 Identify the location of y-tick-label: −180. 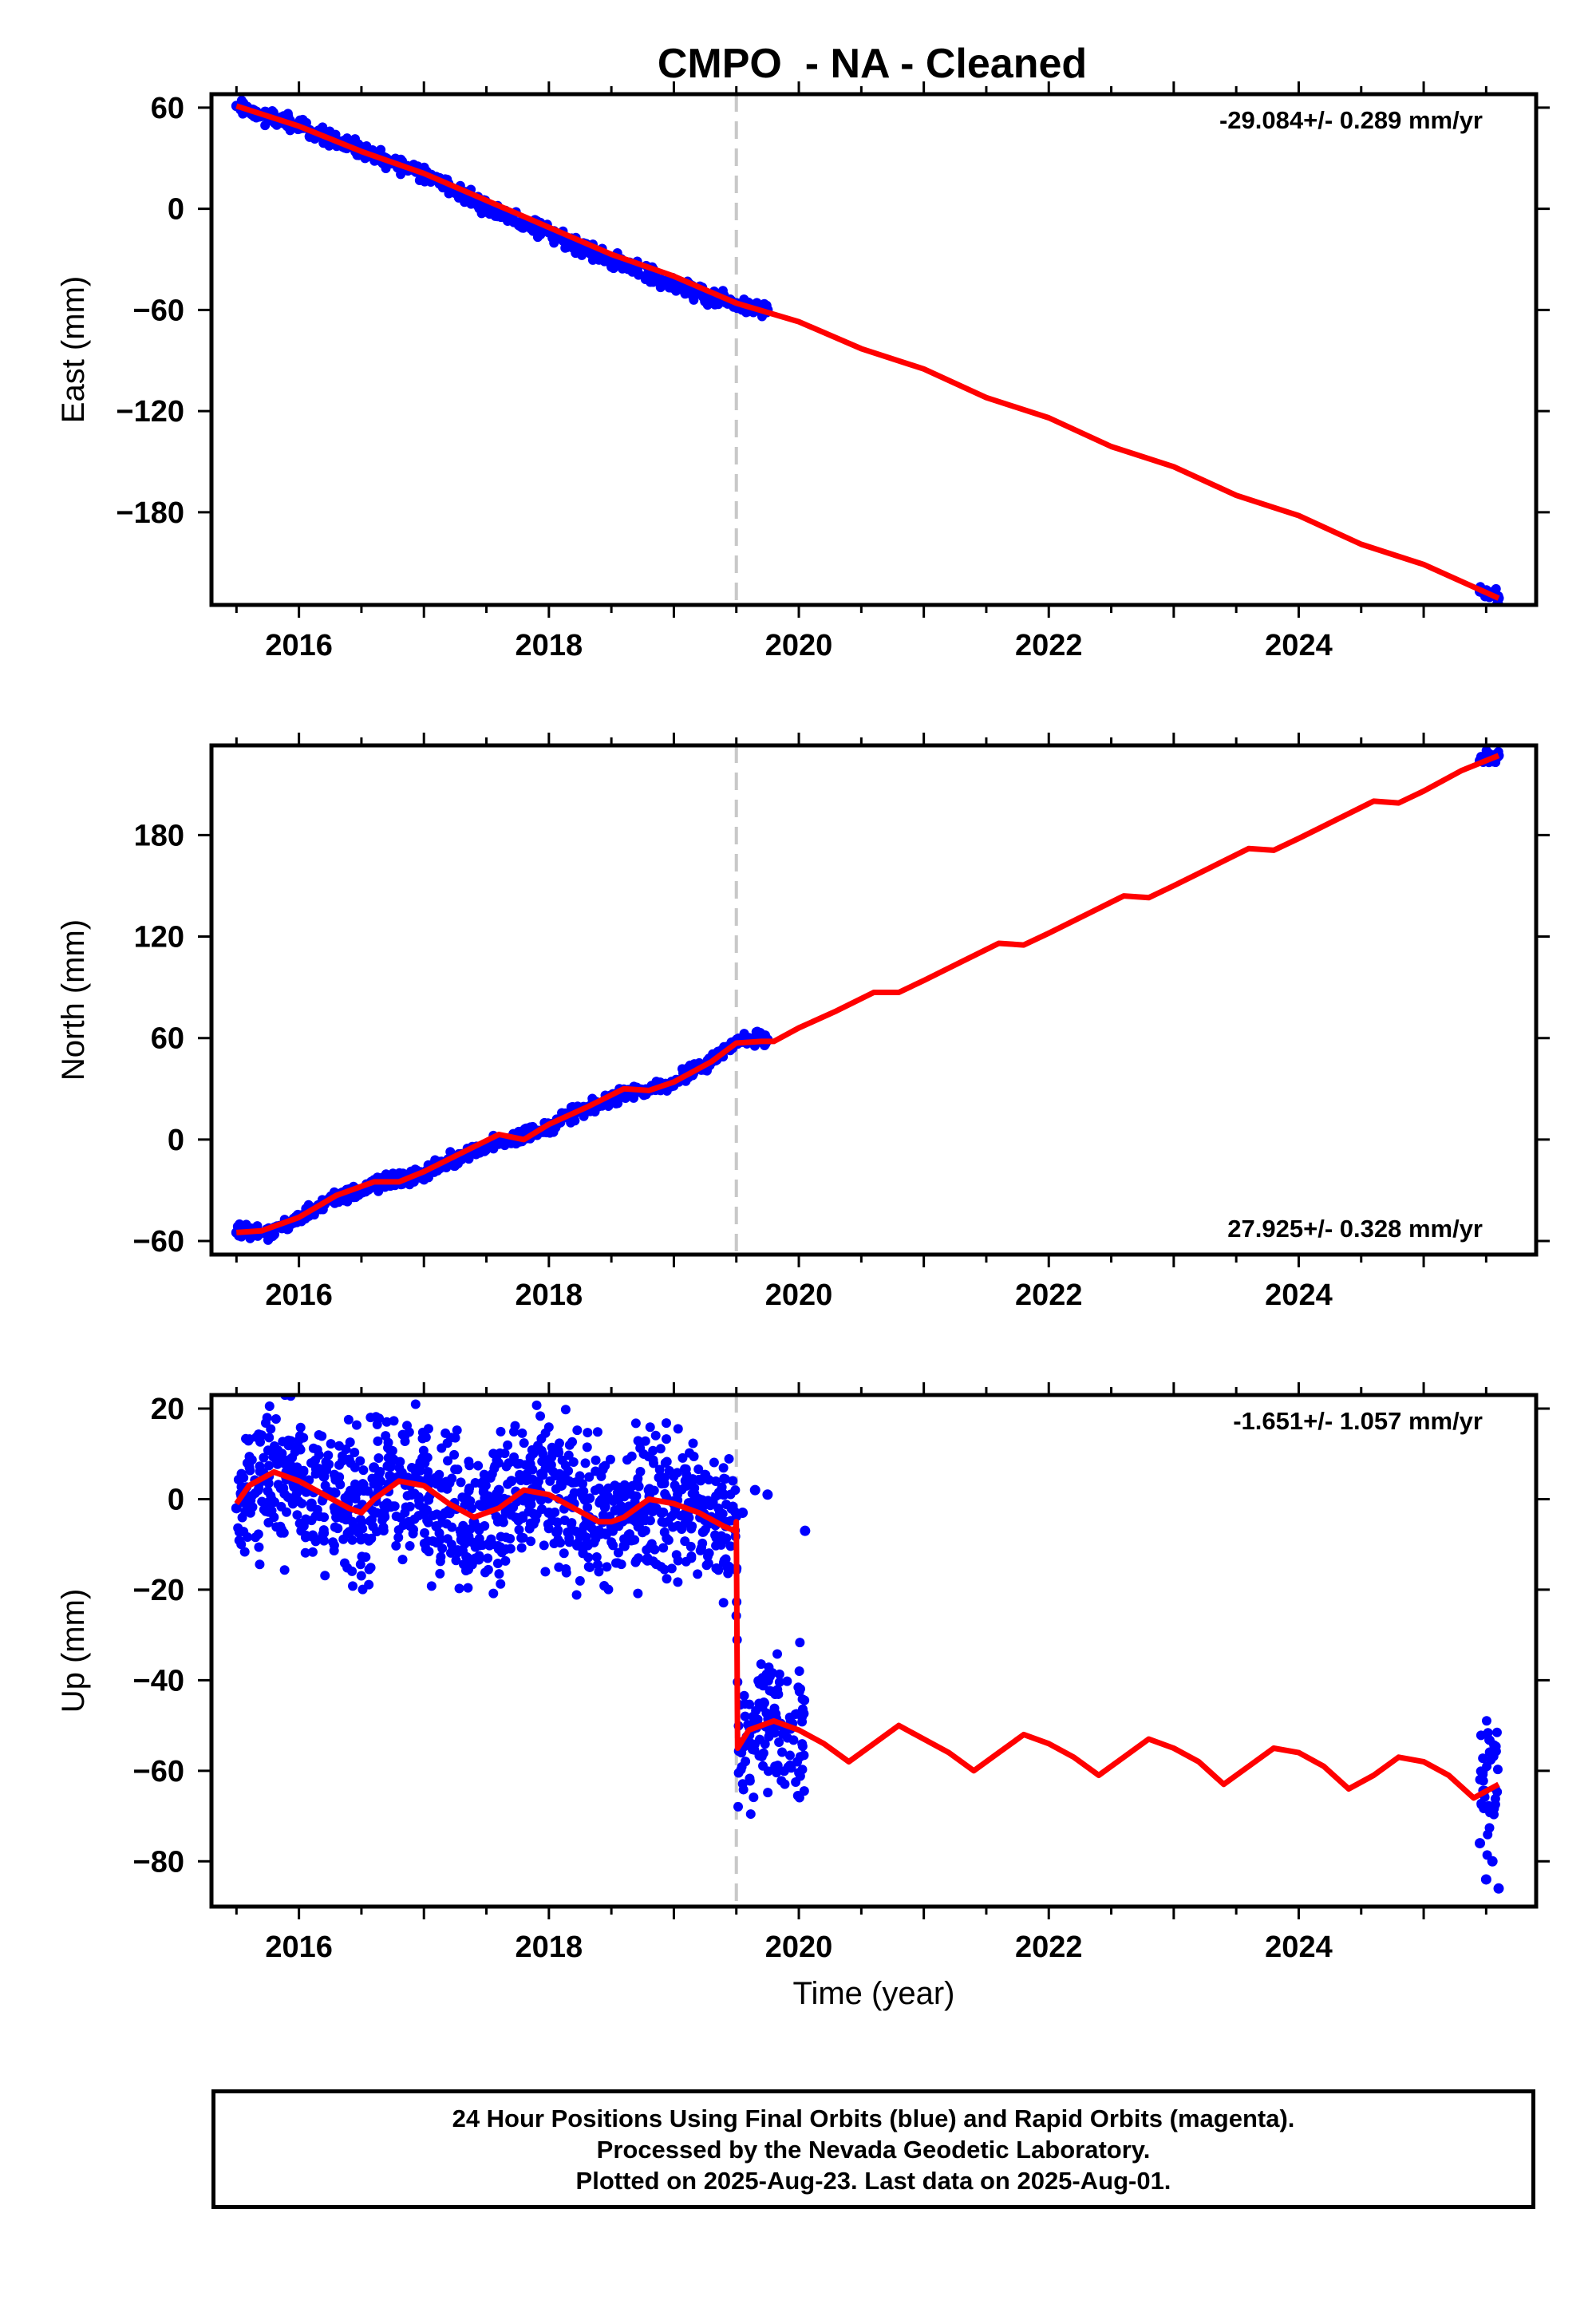
(150, 513).